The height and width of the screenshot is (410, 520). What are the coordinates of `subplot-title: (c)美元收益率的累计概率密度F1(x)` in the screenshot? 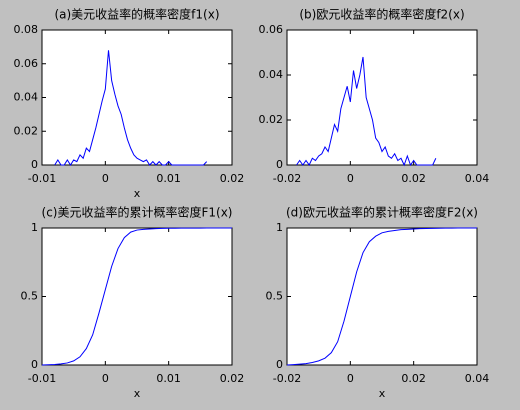 It's located at (137, 212).